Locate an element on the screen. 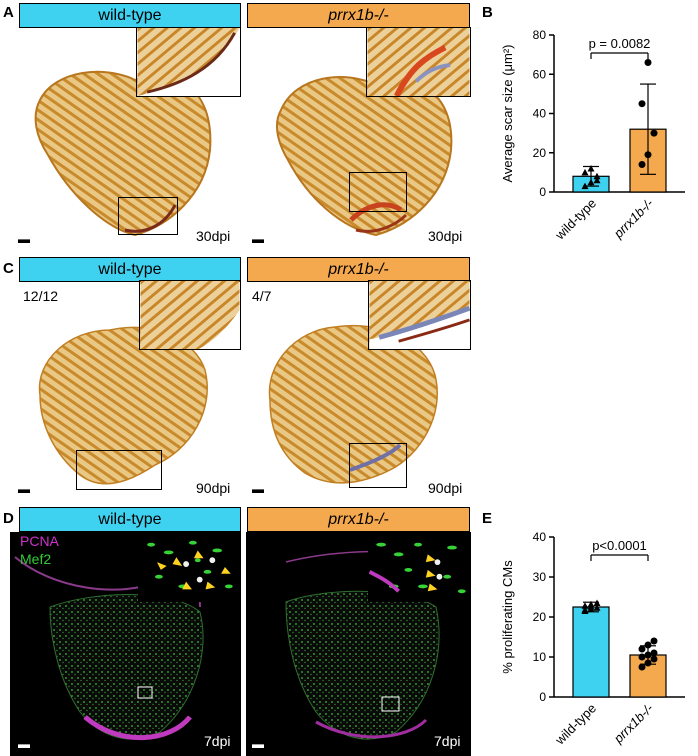 The height and width of the screenshot is (756, 698). y-tick-label: 80 is located at coordinates (540, 35).